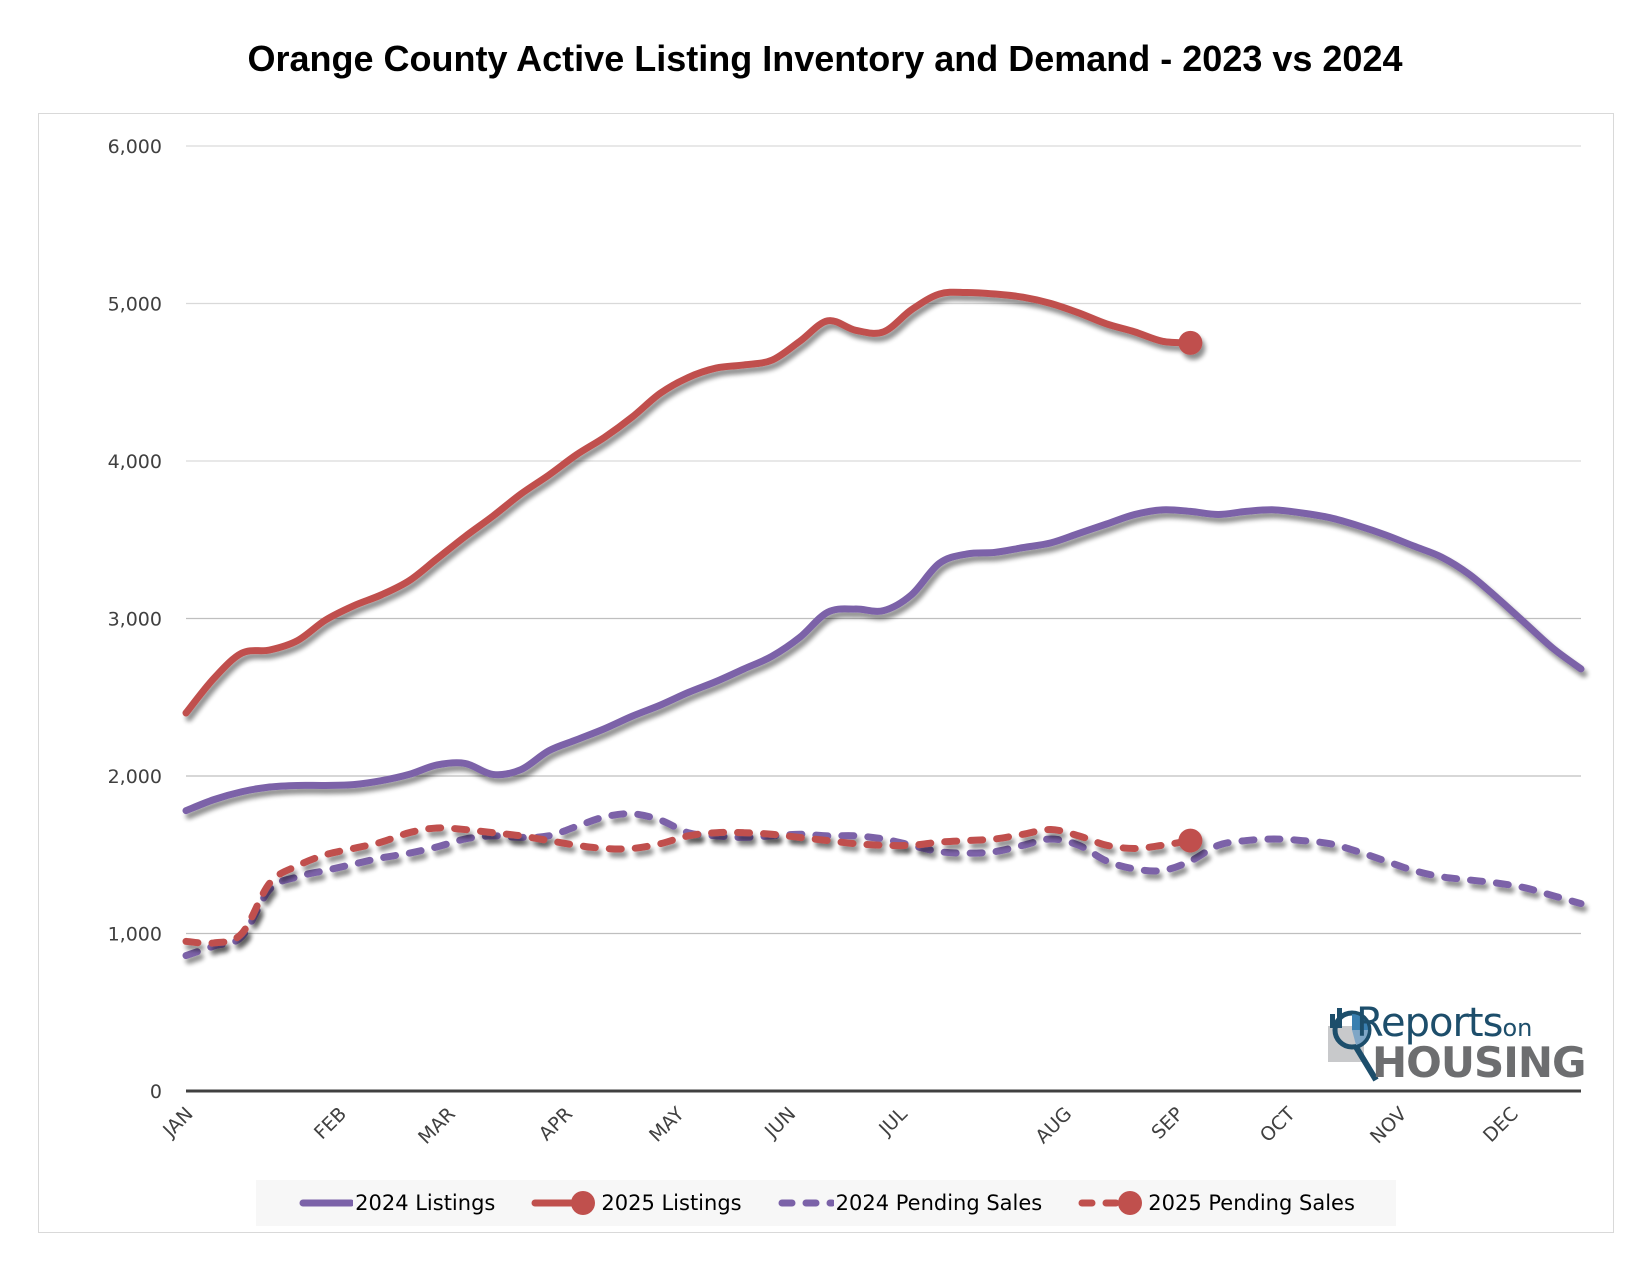 Image resolution: width=1650 pixels, height=1275 pixels. Describe the element at coordinates (1110, 1203) in the screenshot. I see `legend-dashed-red-line-marker-icon` at that location.